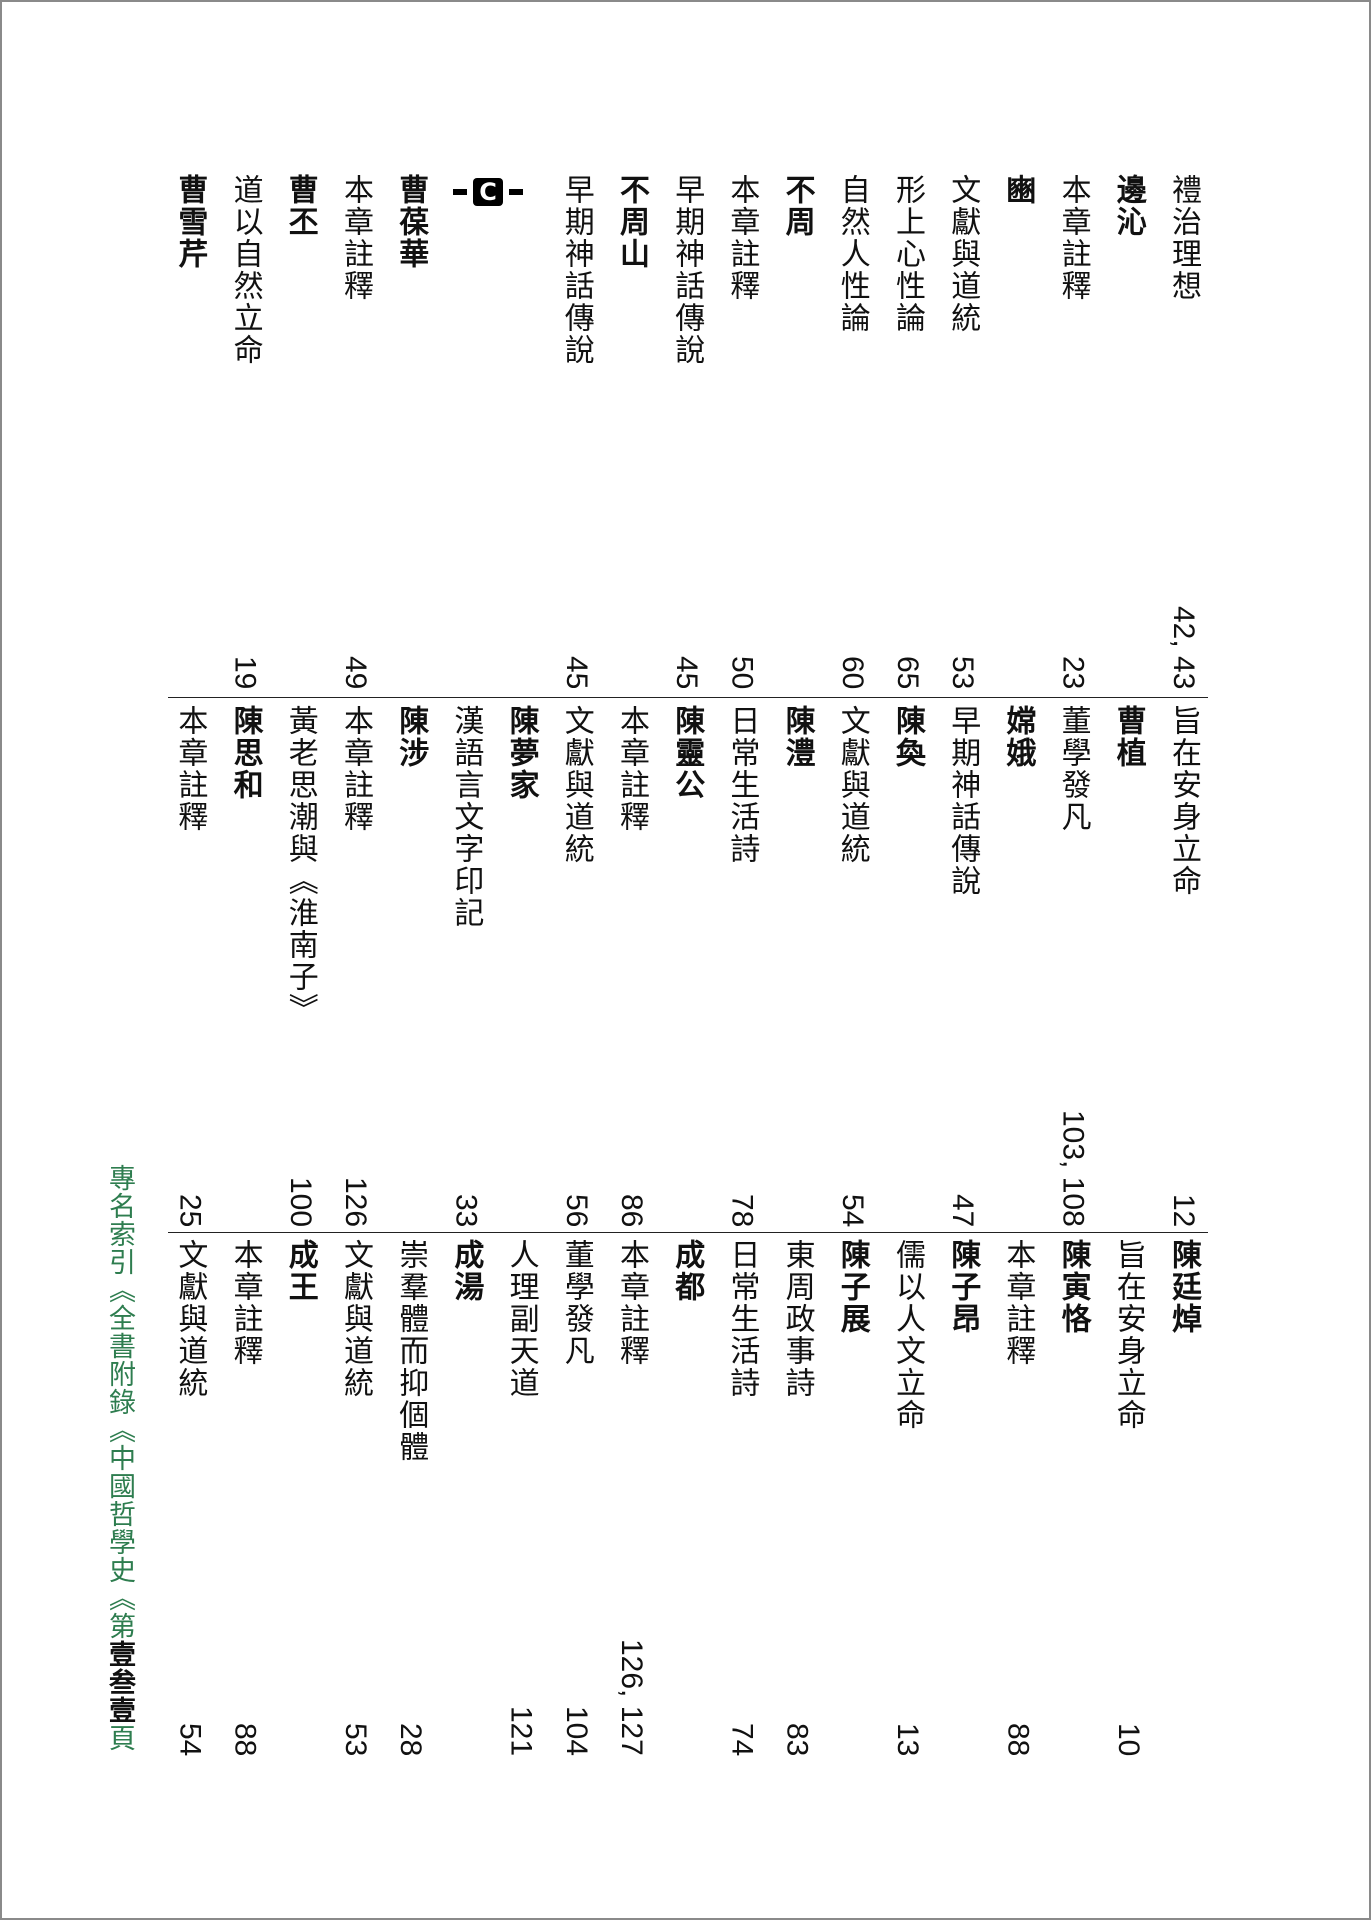 The height and width of the screenshot is (1920, 1371). What do you see at coordinates (631, 1697) in the screenshot?
I see `page-reference: 126, 127` at bounding box center [631, 1697].